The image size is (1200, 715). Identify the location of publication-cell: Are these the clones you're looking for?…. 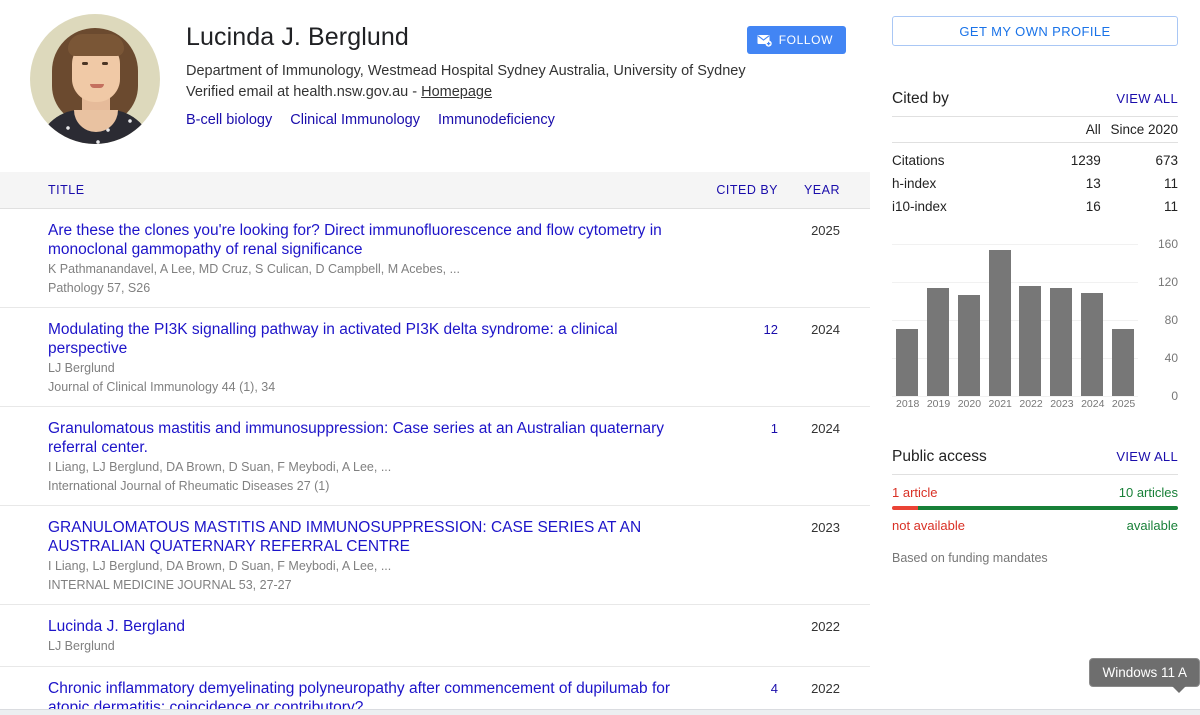
(374, 258).